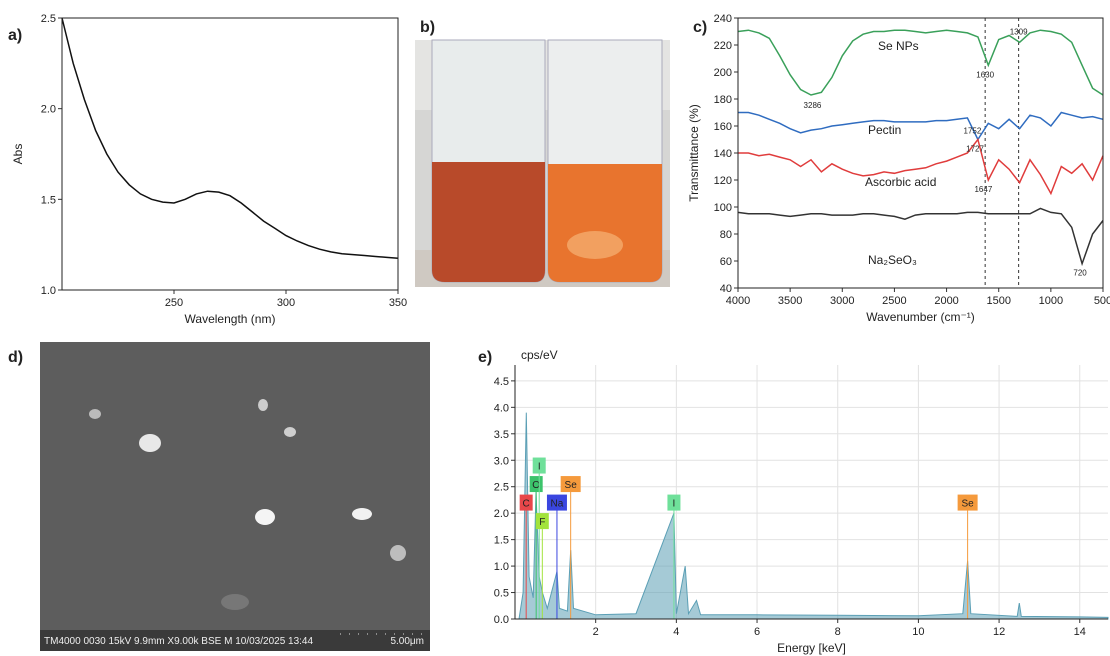 The image size is (1110, 656). I want to click on y-tick-label: 180, so click(723, 100).